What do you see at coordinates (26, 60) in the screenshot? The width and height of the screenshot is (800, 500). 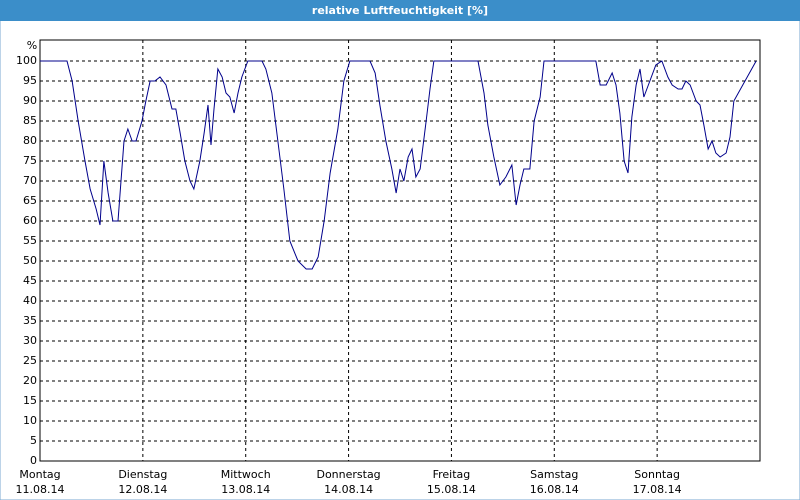 I see `y-tick-label: 100` at bounding box center [26, 60].